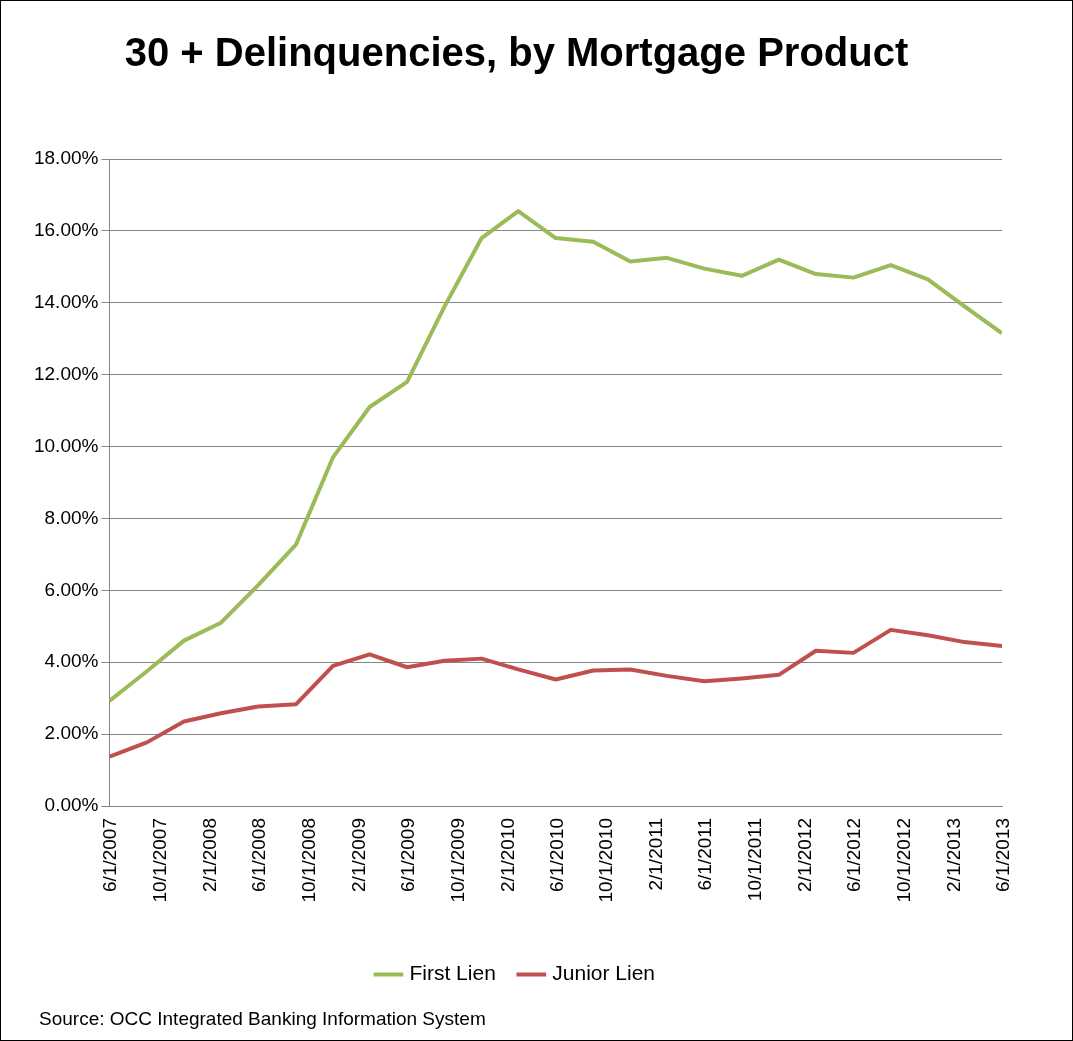 The image size is (1073, 1041). What do you see at coordinates (110, 855) in the screenshot?
I see `x-tick-label: 6/1/2007` at bounding box center [110, 855].